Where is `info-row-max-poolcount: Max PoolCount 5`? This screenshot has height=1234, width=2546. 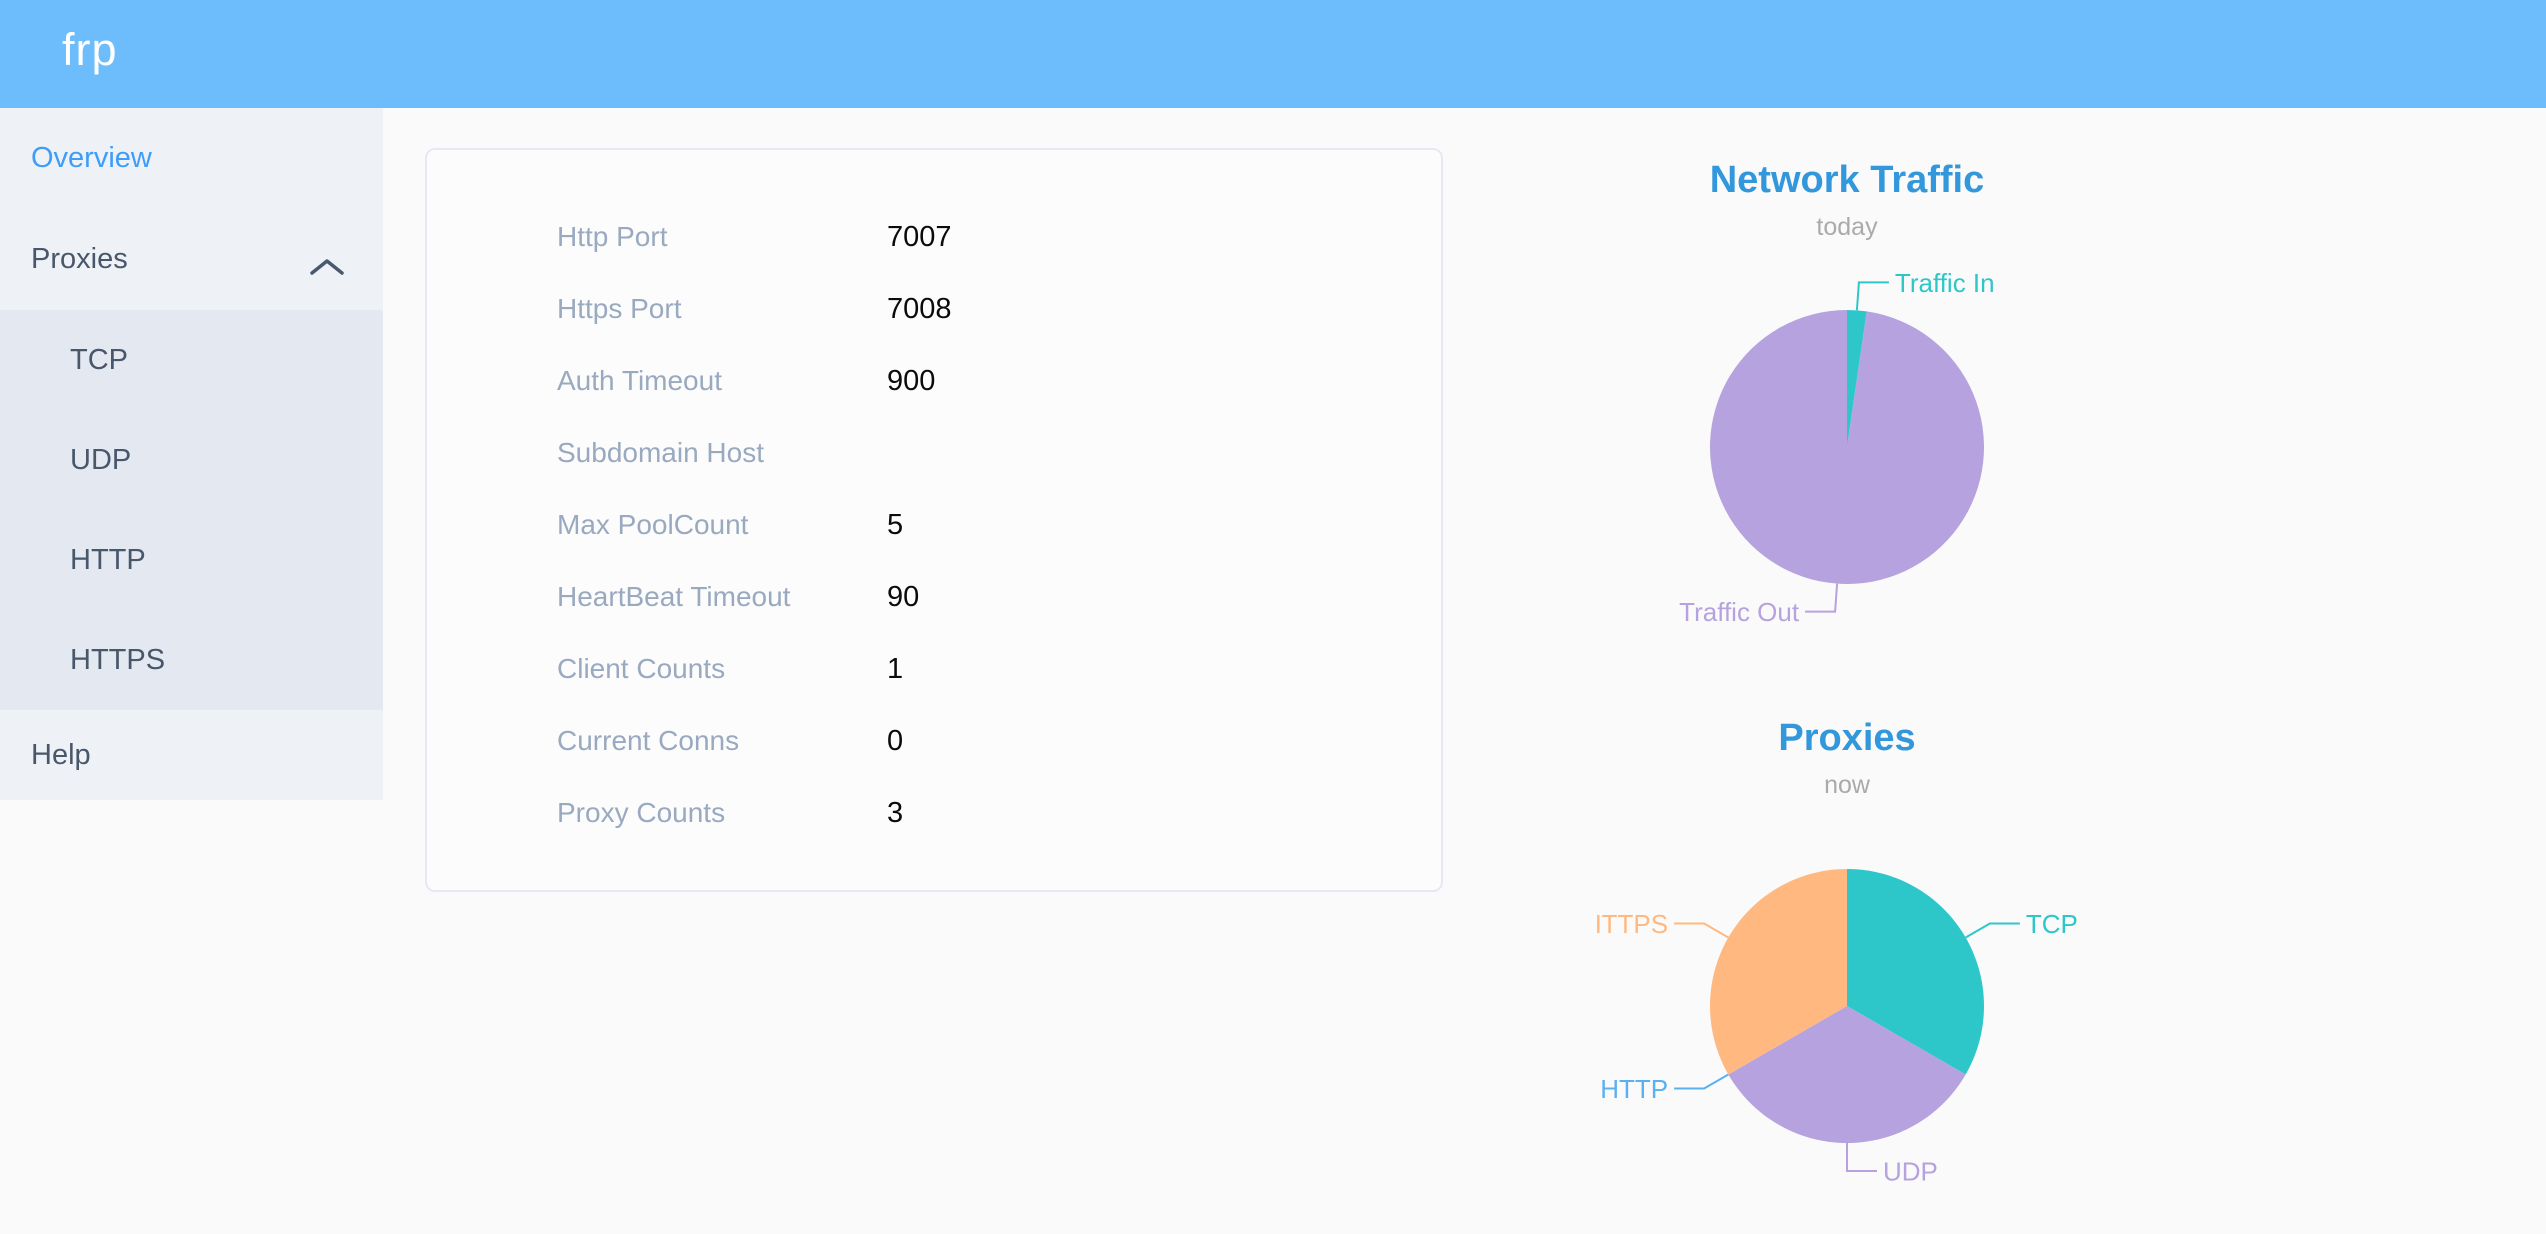
info-row-max-poolcount: Max PoolCount 5 is located at coordinates (934, 525).